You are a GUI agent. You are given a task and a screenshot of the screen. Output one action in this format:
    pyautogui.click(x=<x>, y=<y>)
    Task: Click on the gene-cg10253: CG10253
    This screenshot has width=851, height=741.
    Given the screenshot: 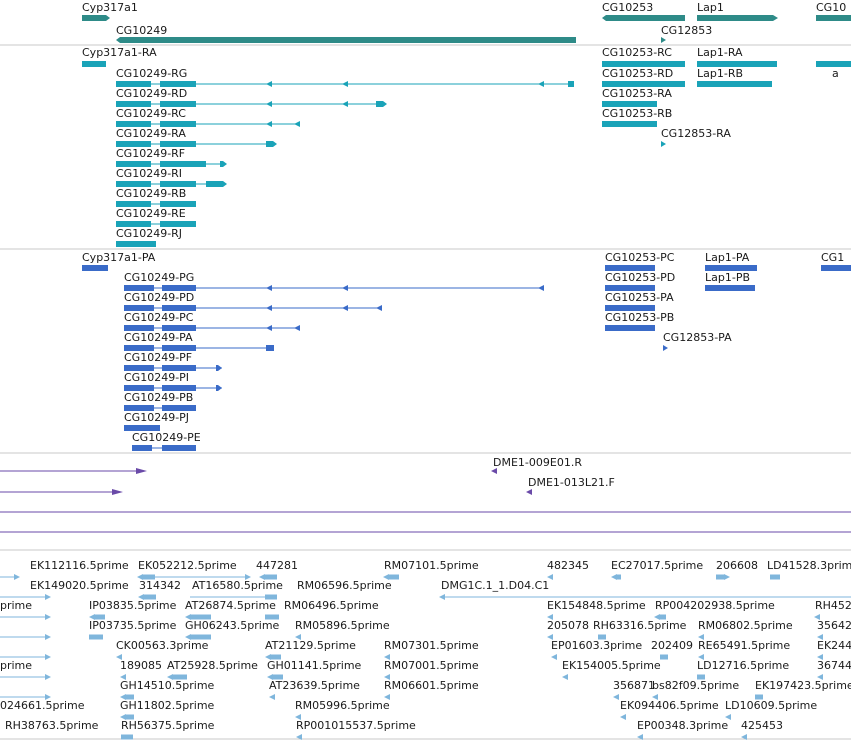 What is the action you would take?
    pyautogui.click(x=643, y=11)
    